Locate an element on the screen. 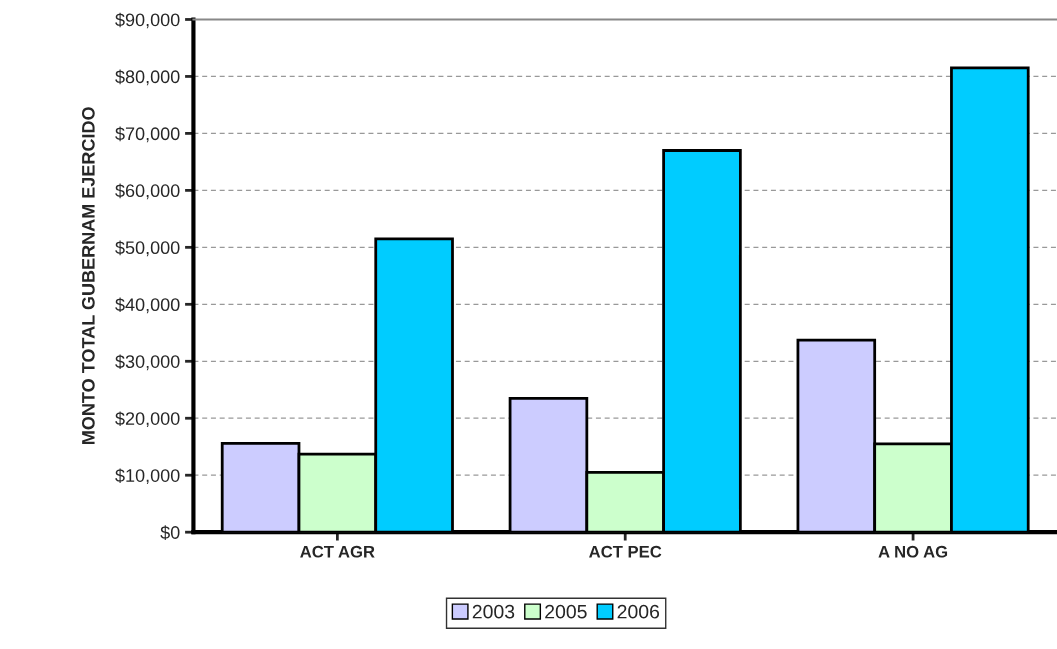 The height and width of the screenshot is (649, 1057). y-tick-label: $10,000 is located at coordinates (147, 476).